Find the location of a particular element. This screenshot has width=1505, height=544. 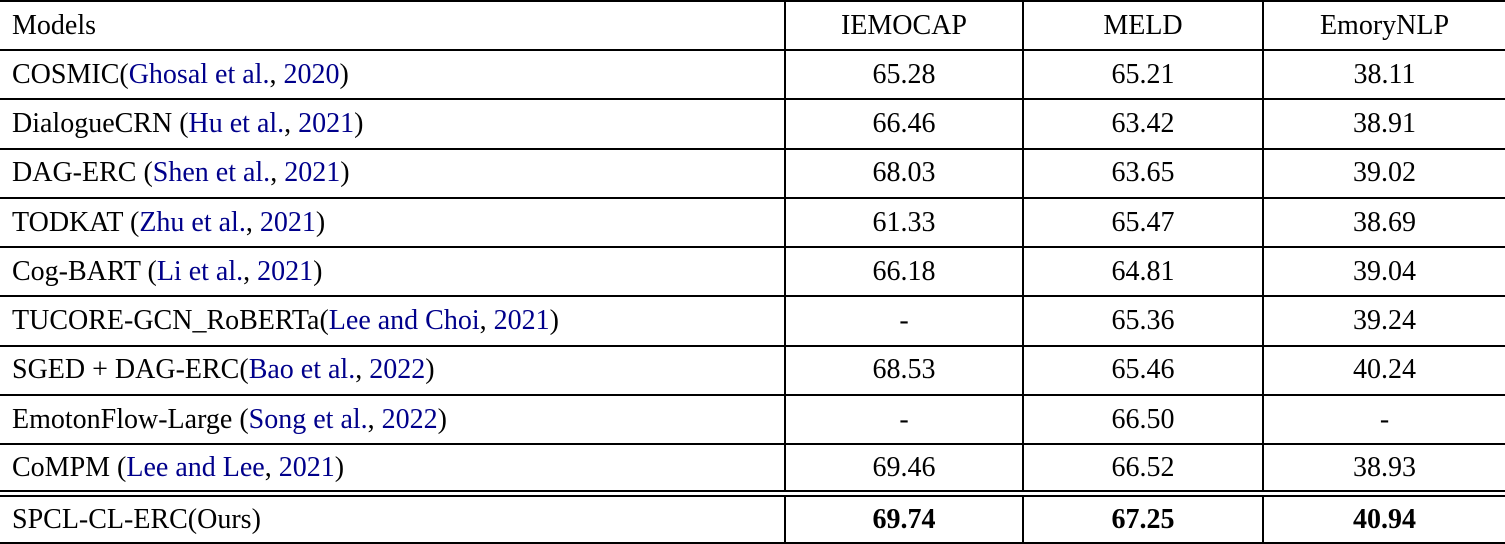

score-cell-meld: 66.50 is located at coordinates (1142, 420).